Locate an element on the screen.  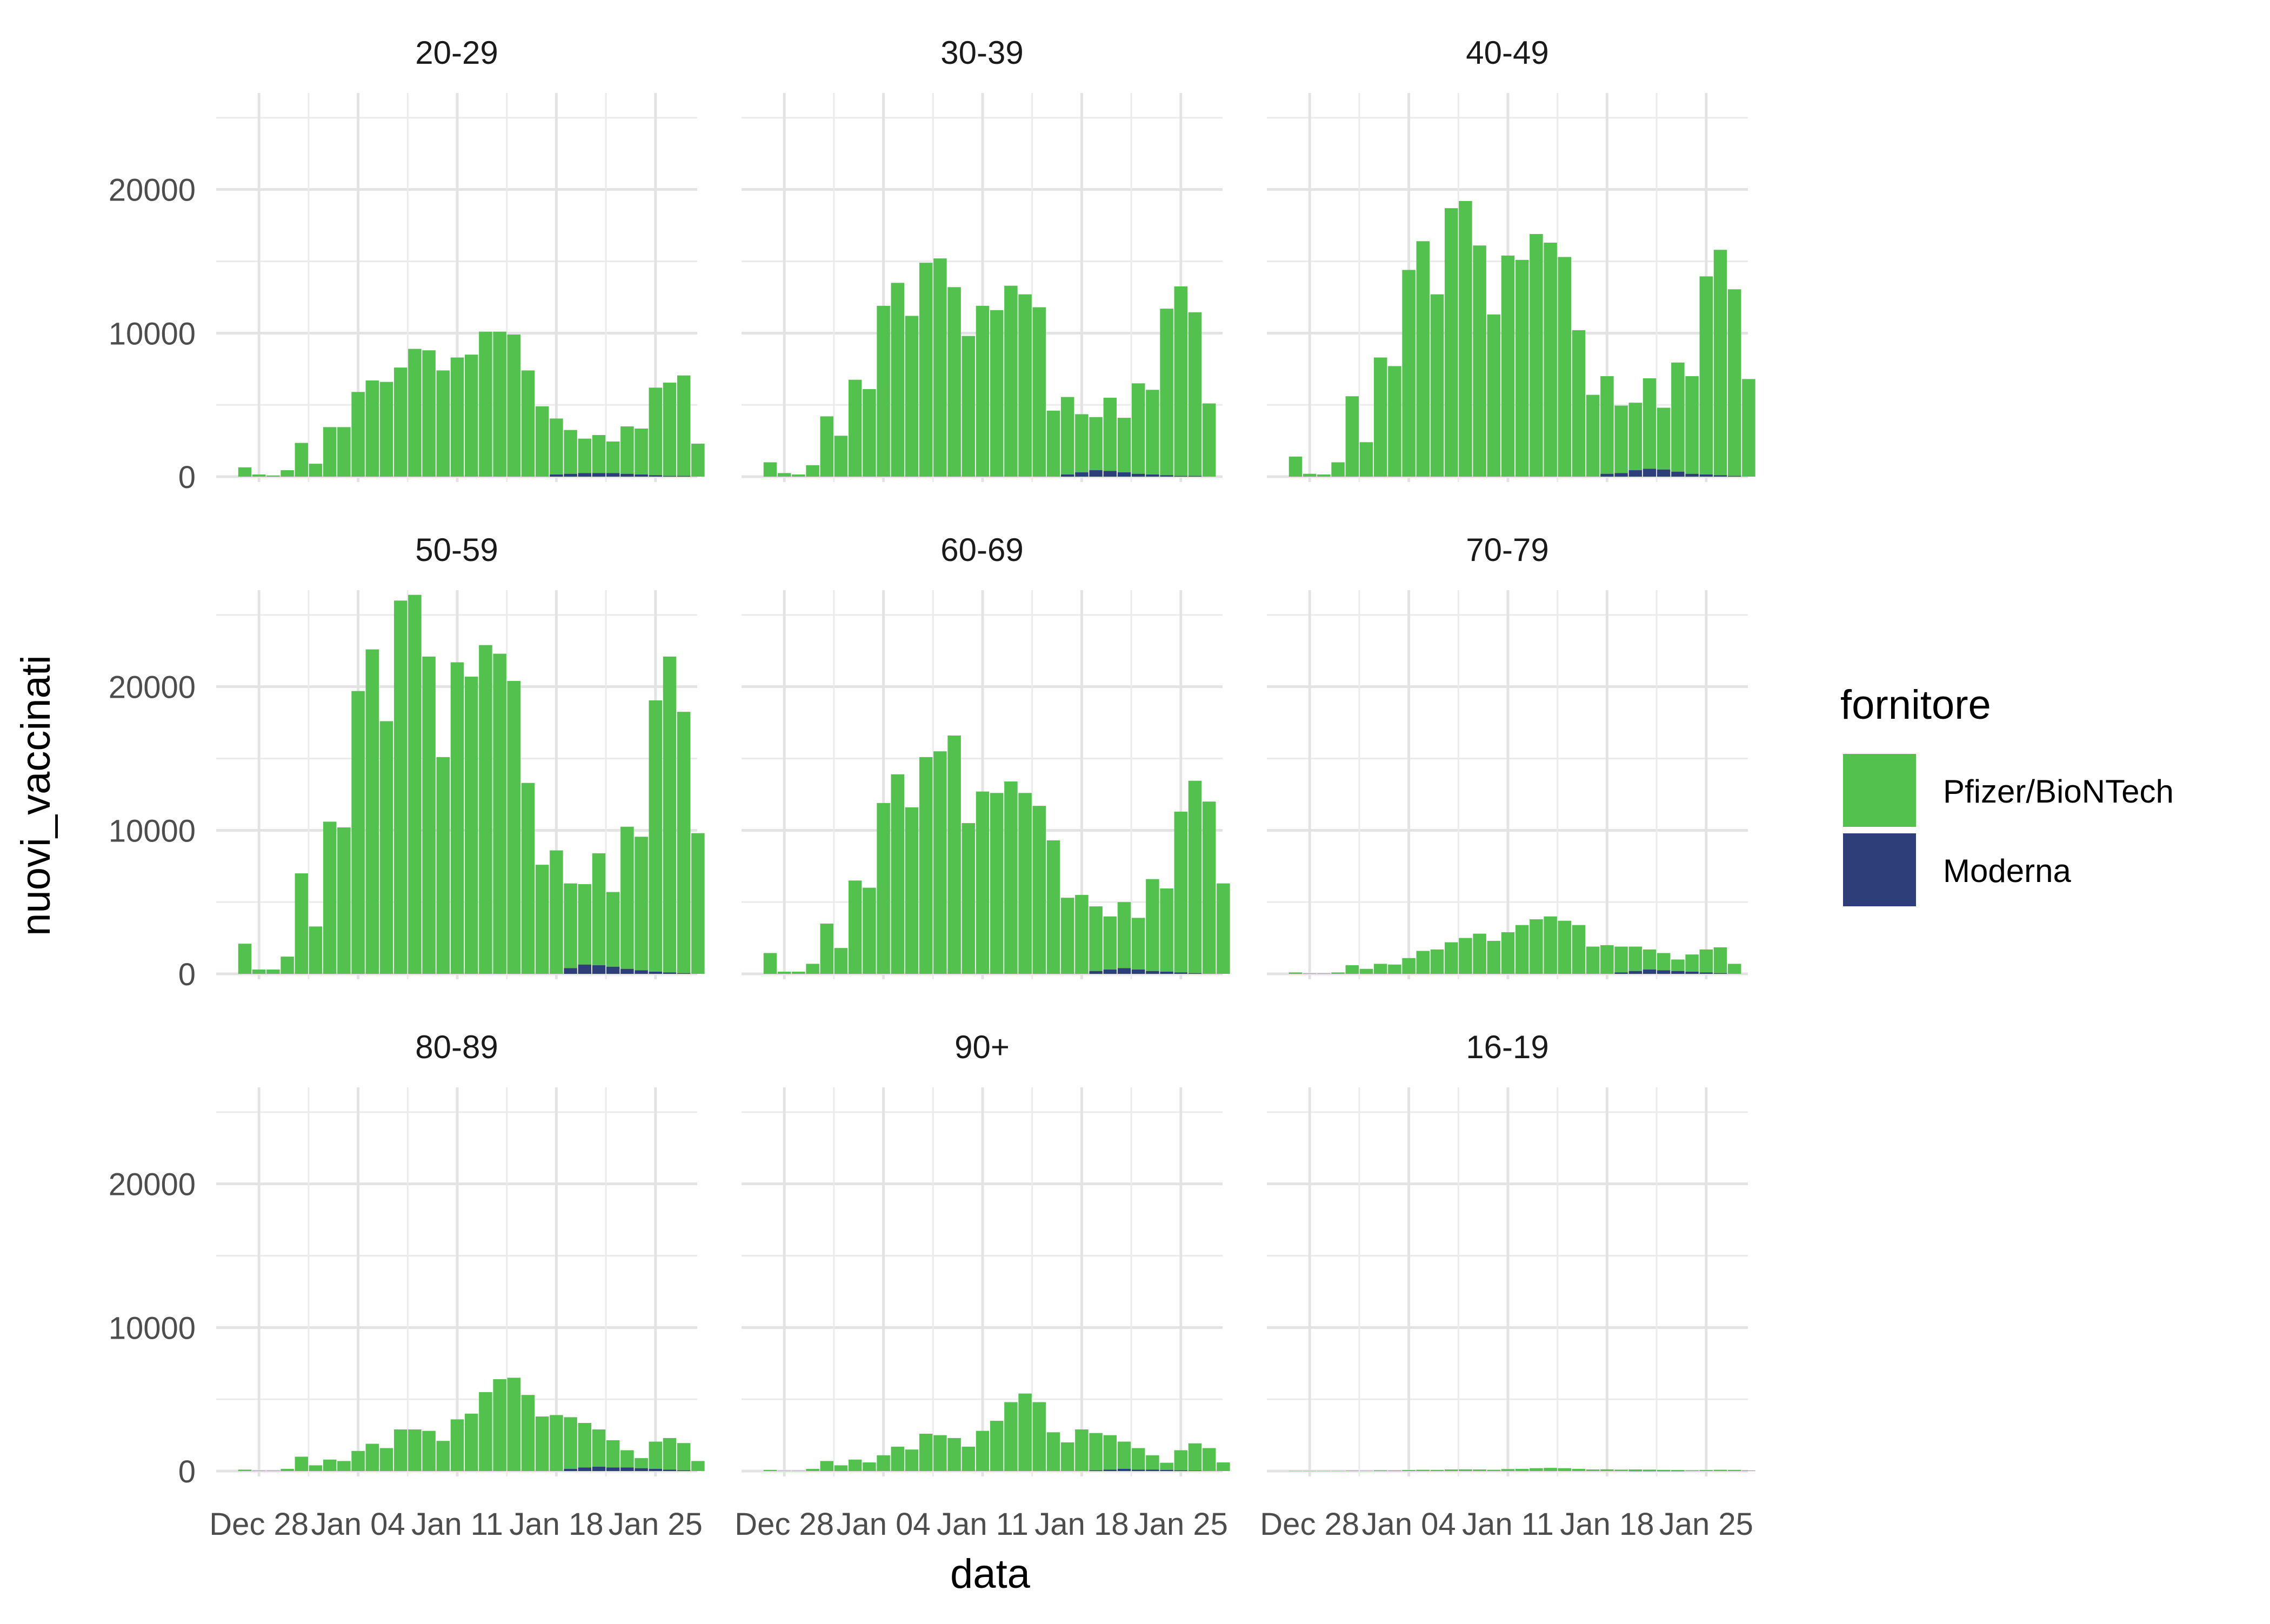
facet-label-90: 90+ is located at coordinates (982, 1047).